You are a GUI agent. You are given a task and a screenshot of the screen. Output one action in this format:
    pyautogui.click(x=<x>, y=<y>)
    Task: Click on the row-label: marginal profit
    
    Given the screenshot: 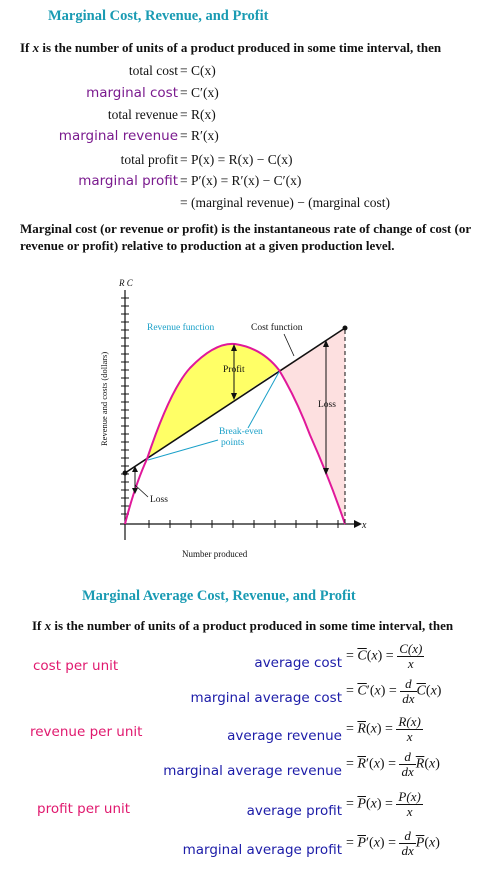 What is the action you would take?
    pyautogui.click(x=128, y=181)
    